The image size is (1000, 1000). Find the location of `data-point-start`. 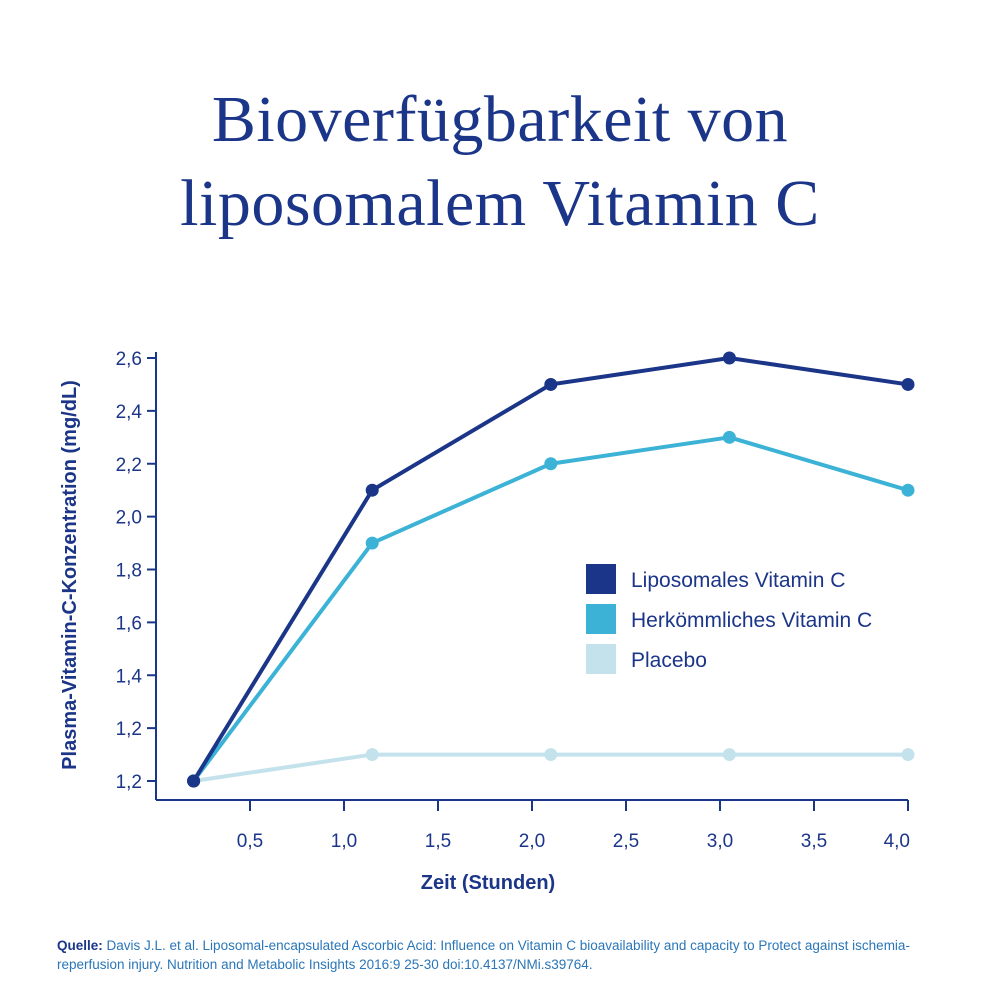

data-point-start is located at coordinates (194, 781).